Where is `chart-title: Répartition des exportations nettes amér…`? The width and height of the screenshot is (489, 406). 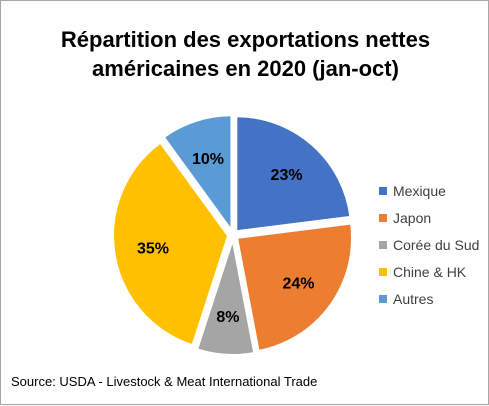 chart-title: Répartition des exportations nettes amér… is located at coordinates (245, 54).